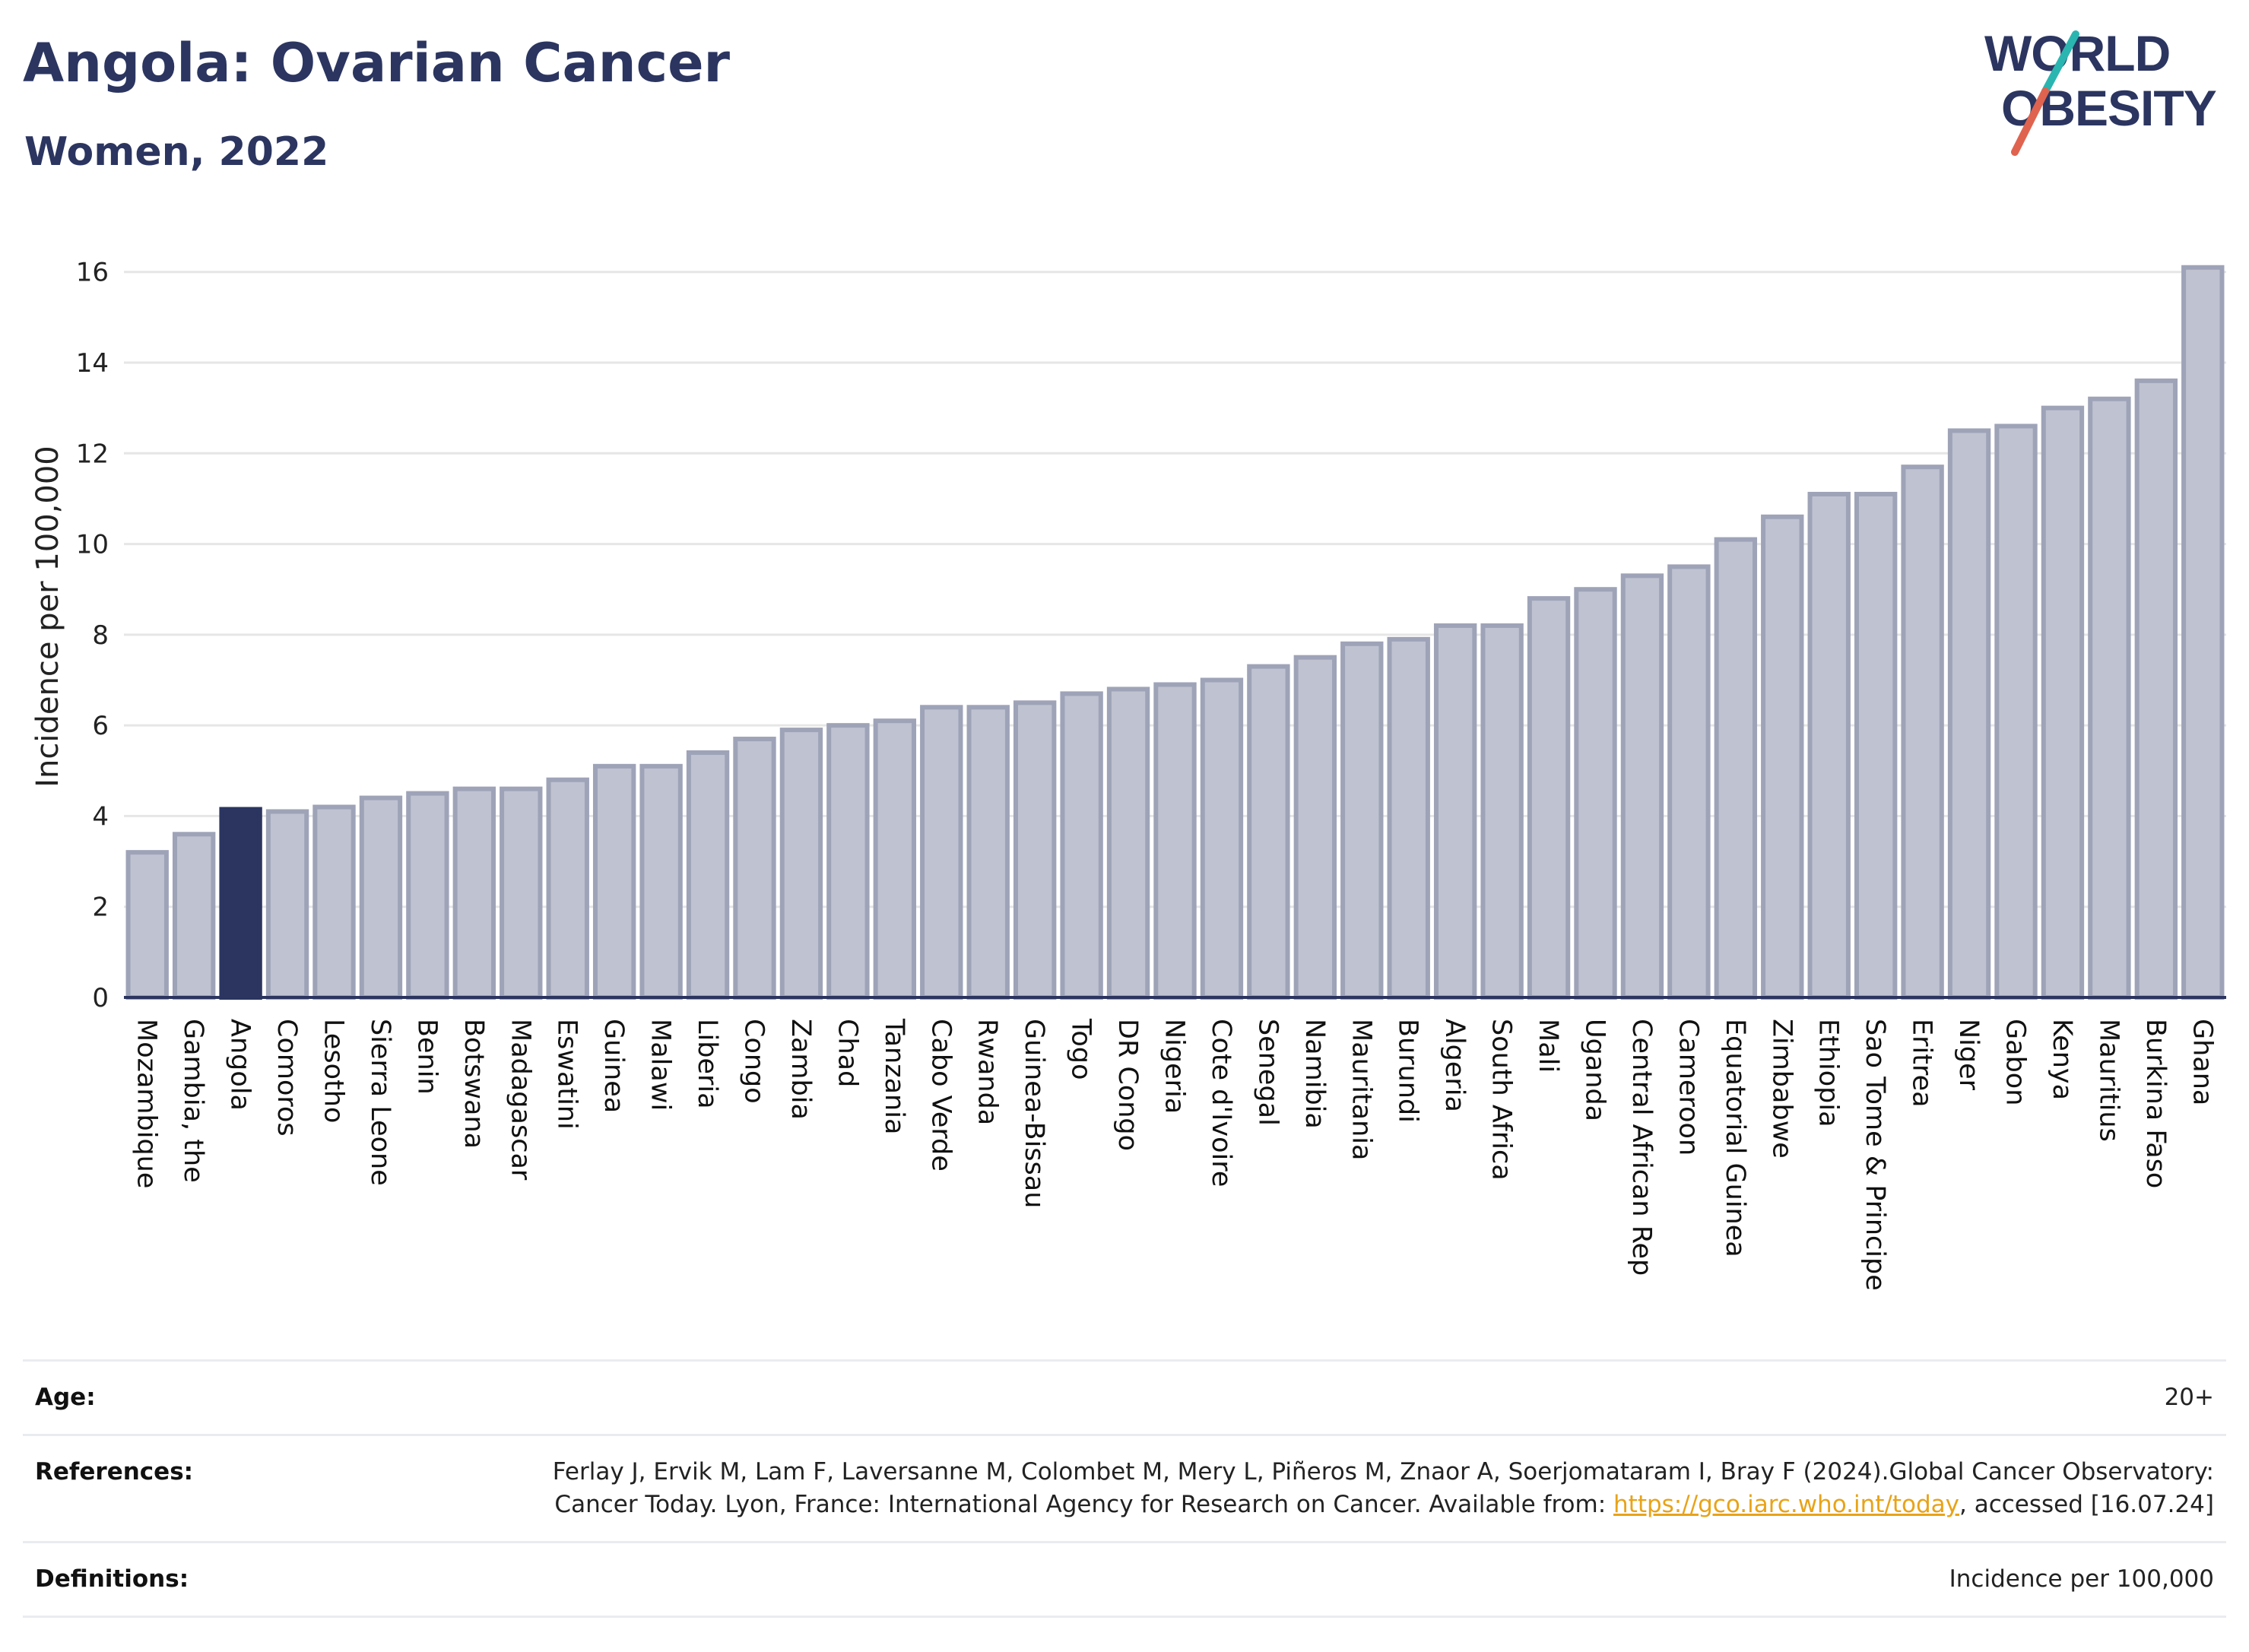 This screenshot has height=1652, width=2249. Describe the element at coordinates (1124, 1580) in the screenshot. I see `info-row-definitions: Definitions: Incidence per 100,000` at that location.